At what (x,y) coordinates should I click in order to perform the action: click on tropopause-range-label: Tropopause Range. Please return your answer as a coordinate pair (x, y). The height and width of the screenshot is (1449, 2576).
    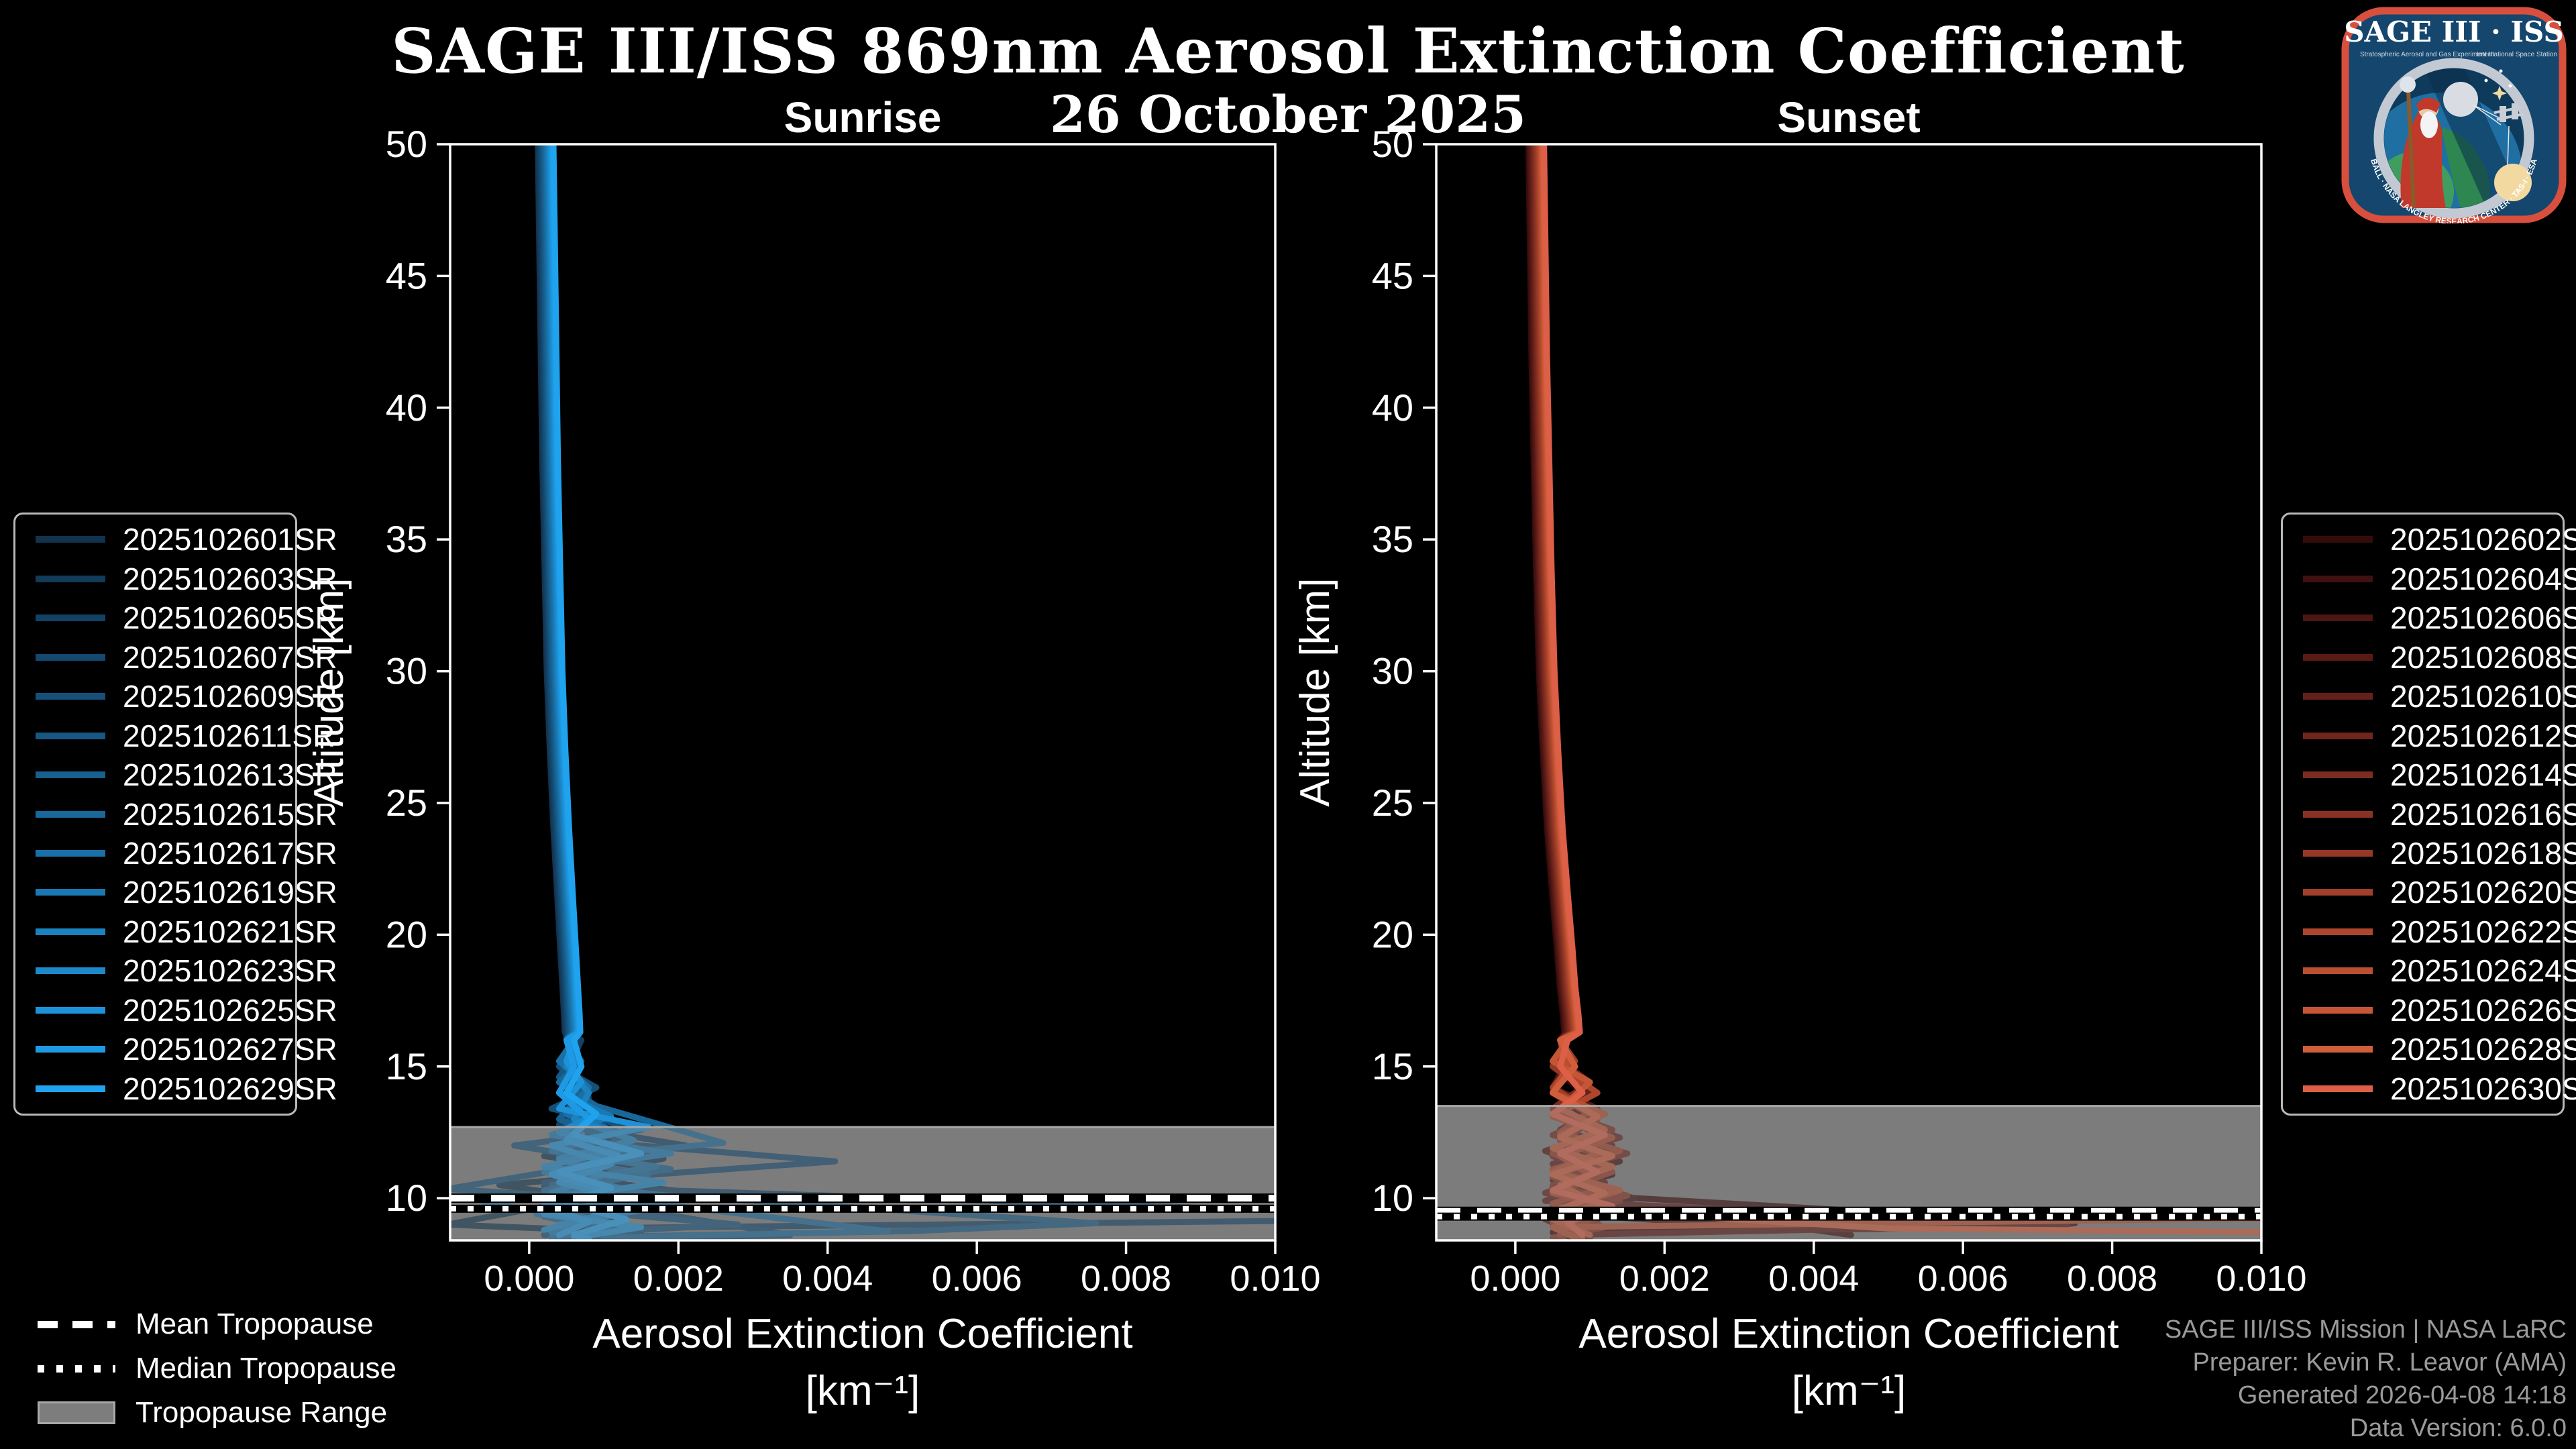
    Looking at the image, I should click on (262, 1412).